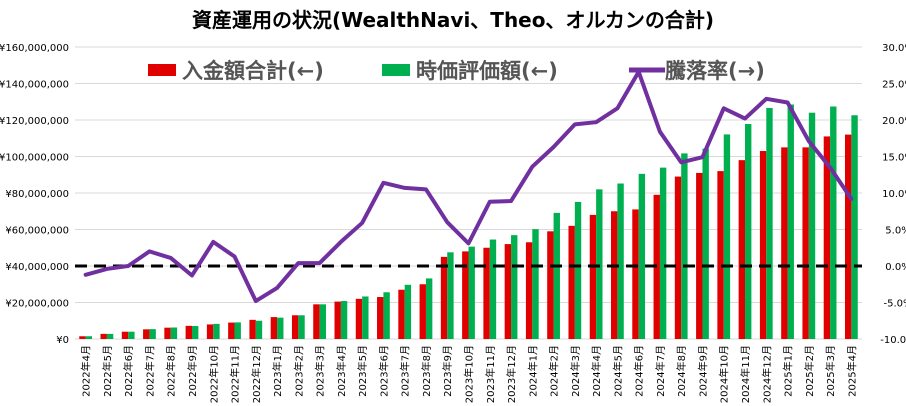 This screenshot has width=906, height=406. I want to click on x-tick-label: 2022年4月, so click(86, 371).